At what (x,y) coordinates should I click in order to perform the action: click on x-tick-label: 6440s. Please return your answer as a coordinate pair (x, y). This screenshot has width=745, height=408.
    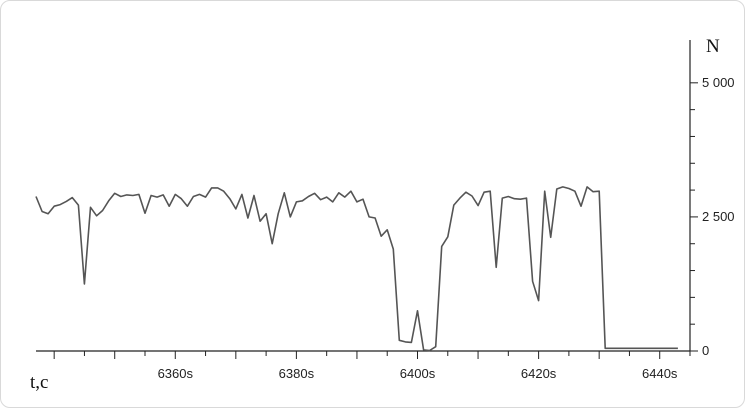
    Looking at the image, I should click on (660, 373).